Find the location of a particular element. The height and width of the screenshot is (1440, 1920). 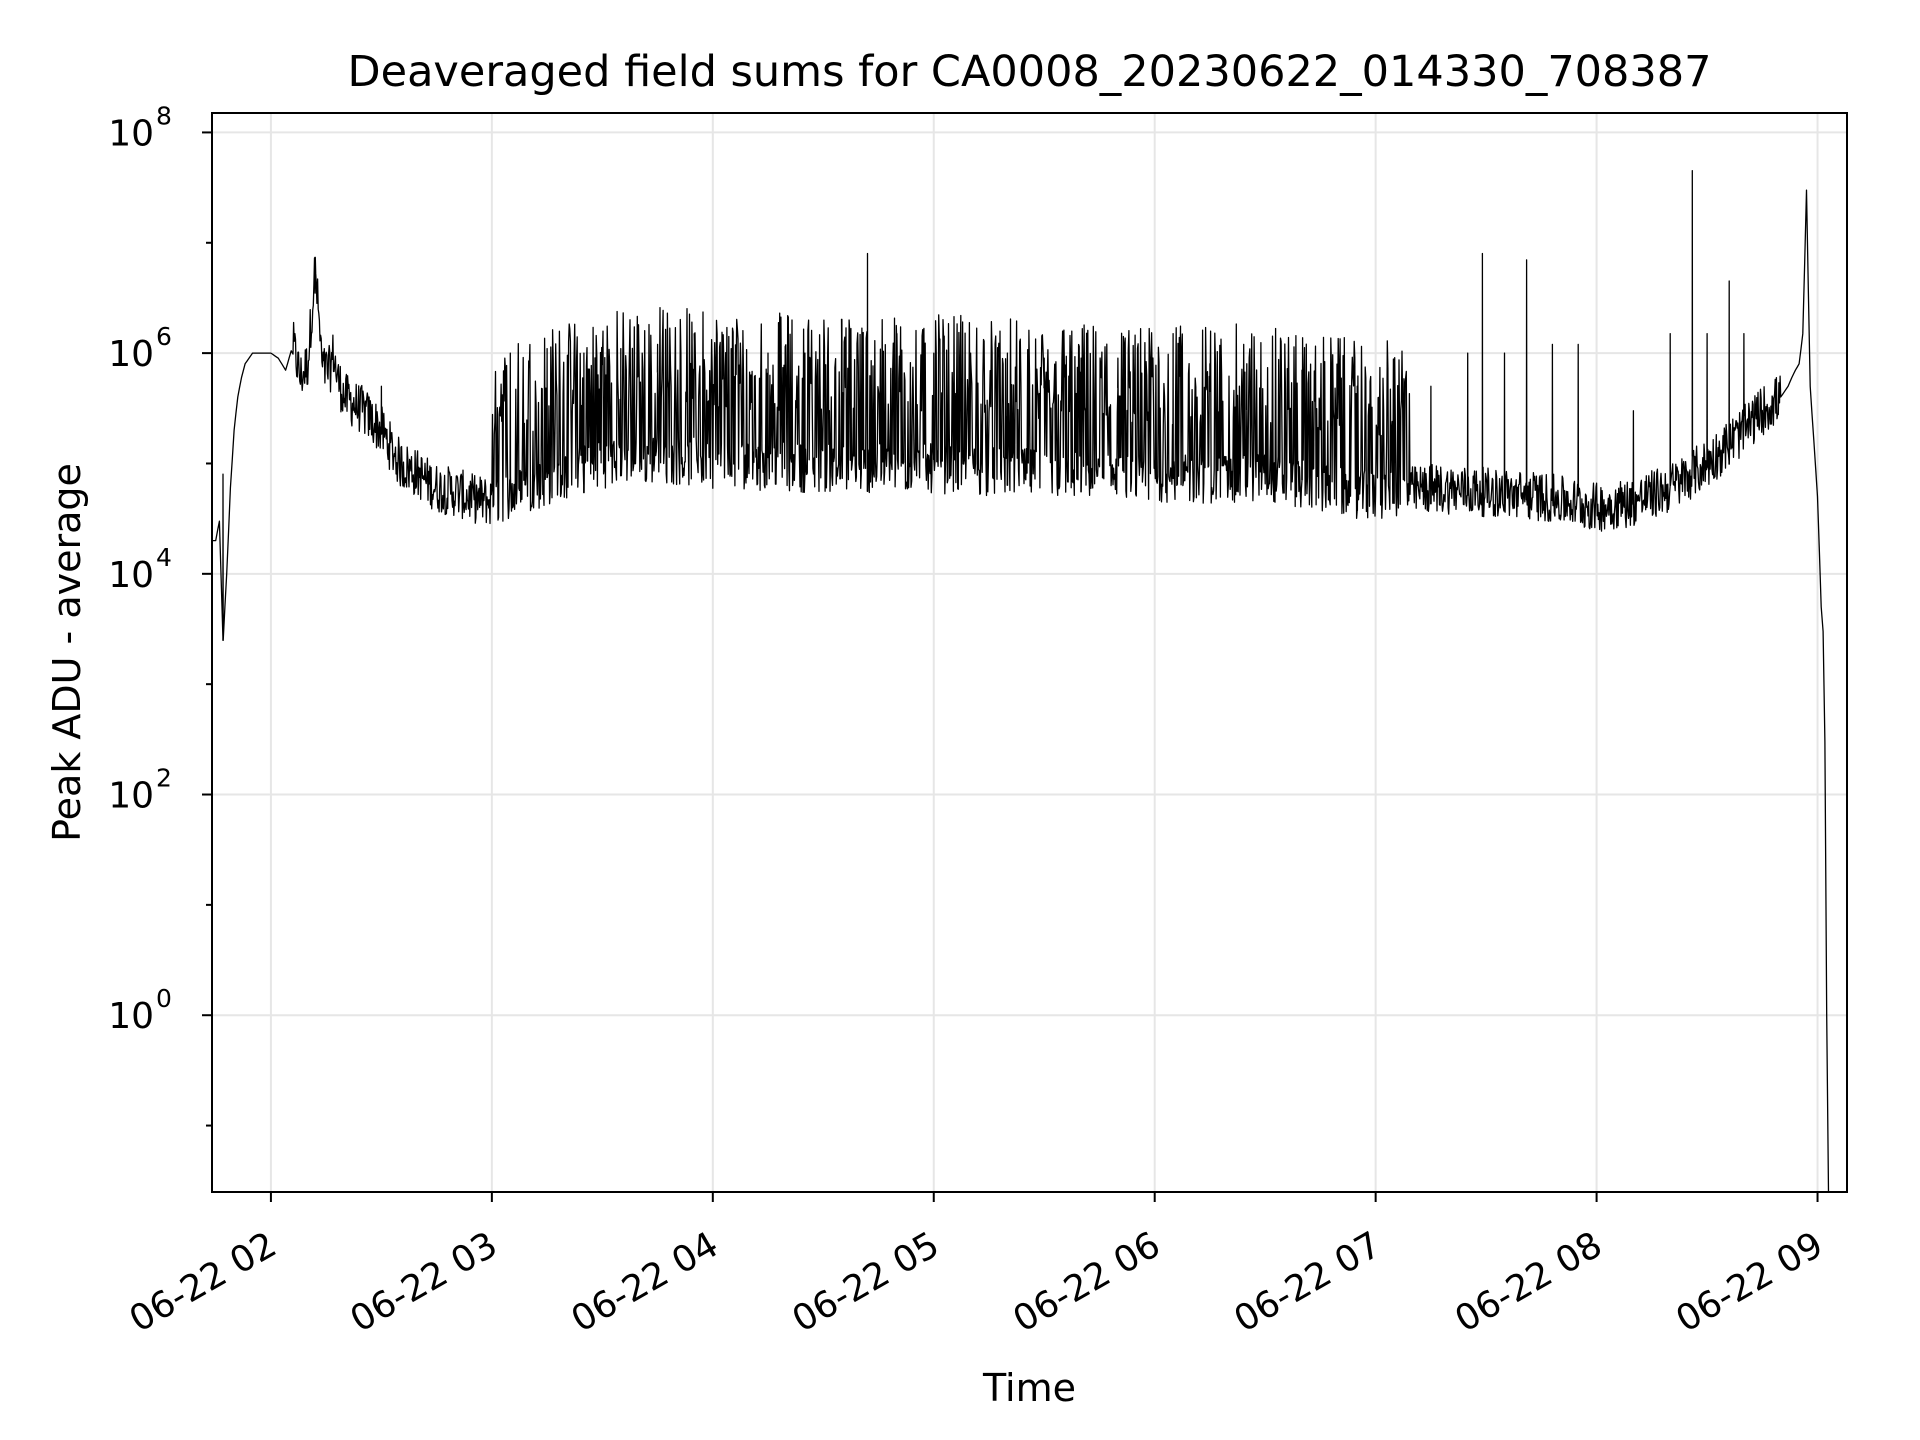

y-tick-label: 10 8 is located at coordinates (140, 127).